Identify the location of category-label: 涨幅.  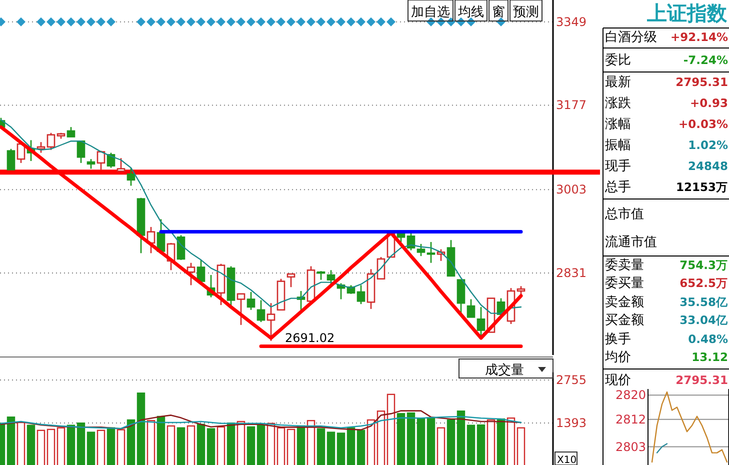
(618, 124).